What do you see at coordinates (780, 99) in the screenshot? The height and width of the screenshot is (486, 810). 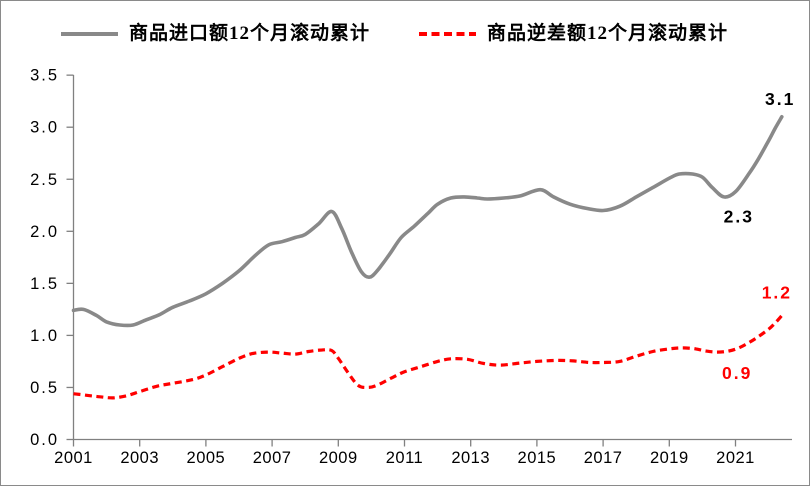 I see `data-label-3-1: 3.1` at bounding box center [780, 99].